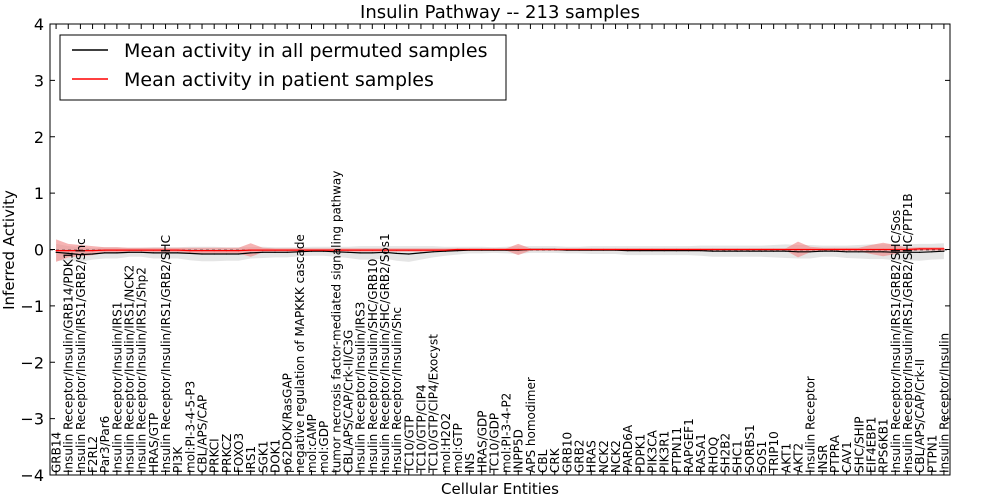 This screenshot has height=500, width=1000. I want to click on series-lines, so click(500, 252).